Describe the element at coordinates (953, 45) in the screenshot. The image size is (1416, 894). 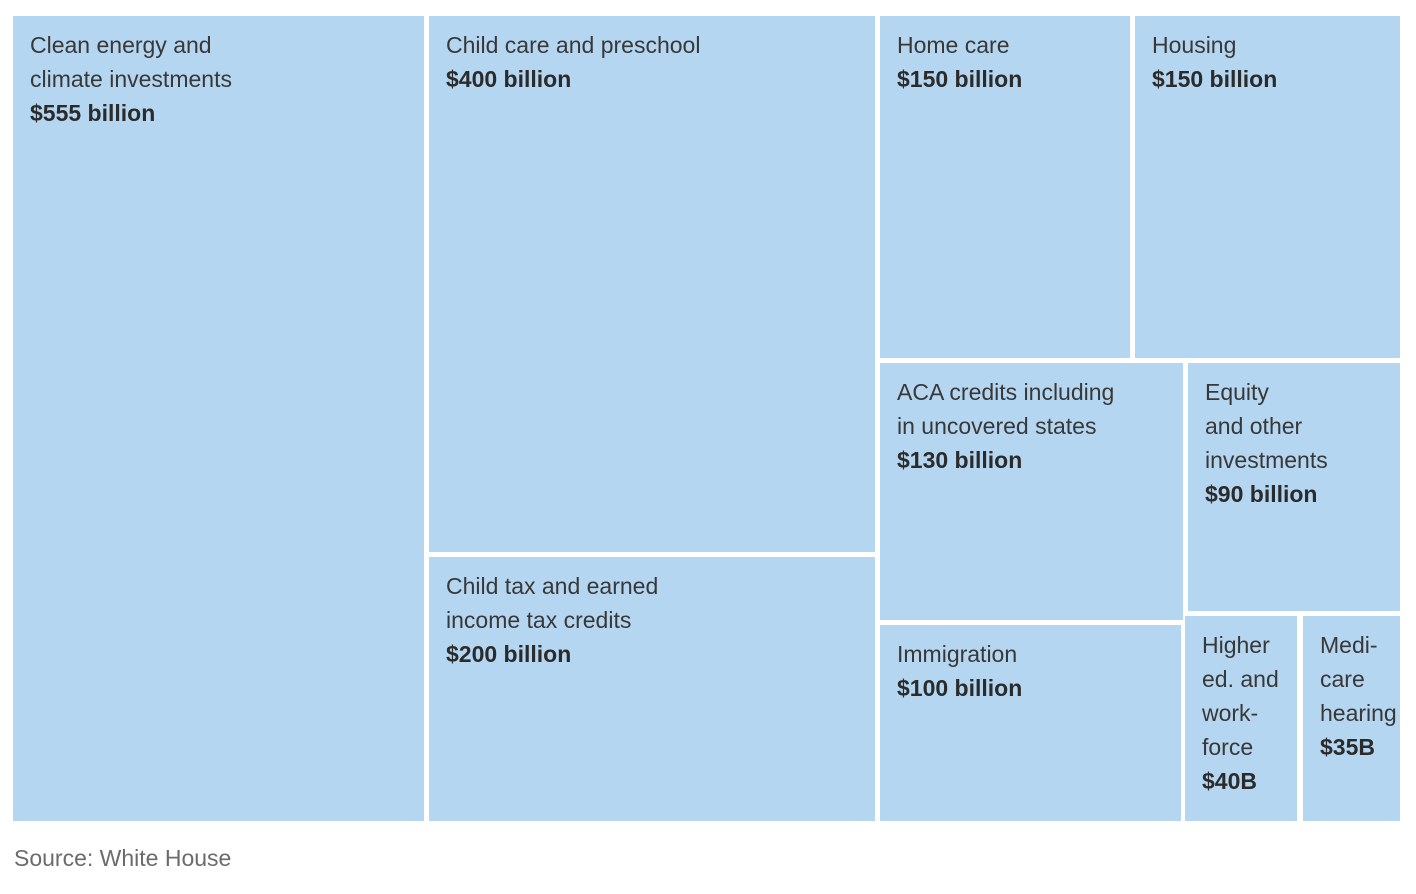
I see `cell-label: Home care` at that location.